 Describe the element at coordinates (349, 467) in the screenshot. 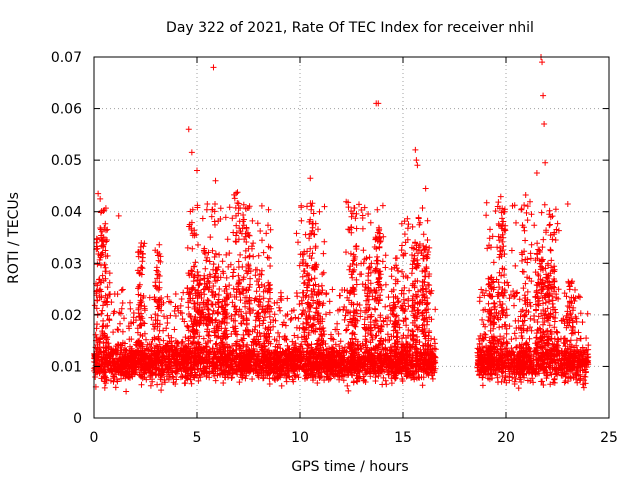

I see `x-axis-label: GPS time / hours` at that location.